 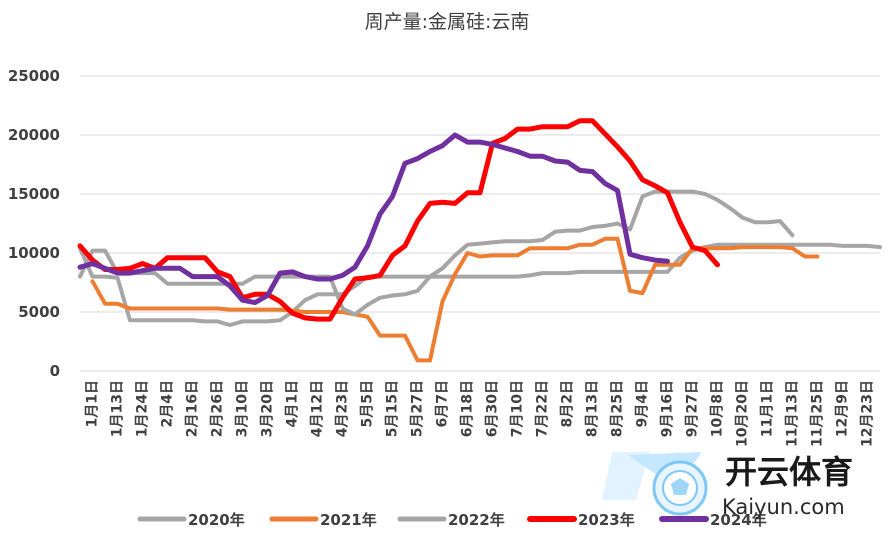 I want to click on x-tick-label: 5月27日, so click(x=418, y=408).